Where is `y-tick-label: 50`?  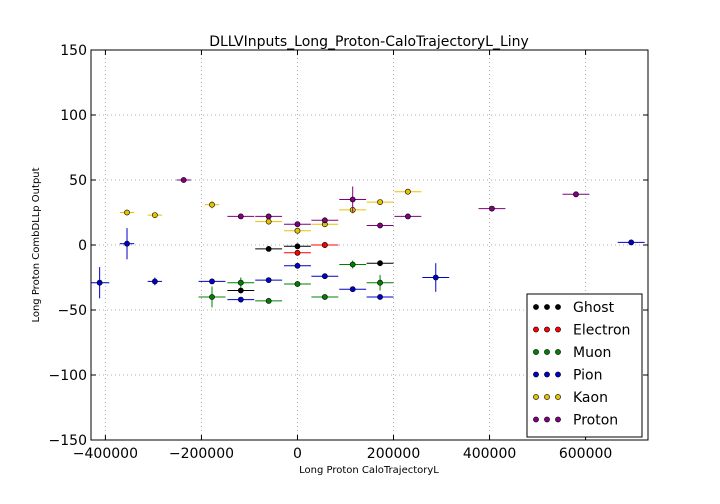
y-tick-label: 50 is located at coordinates (78, 181).